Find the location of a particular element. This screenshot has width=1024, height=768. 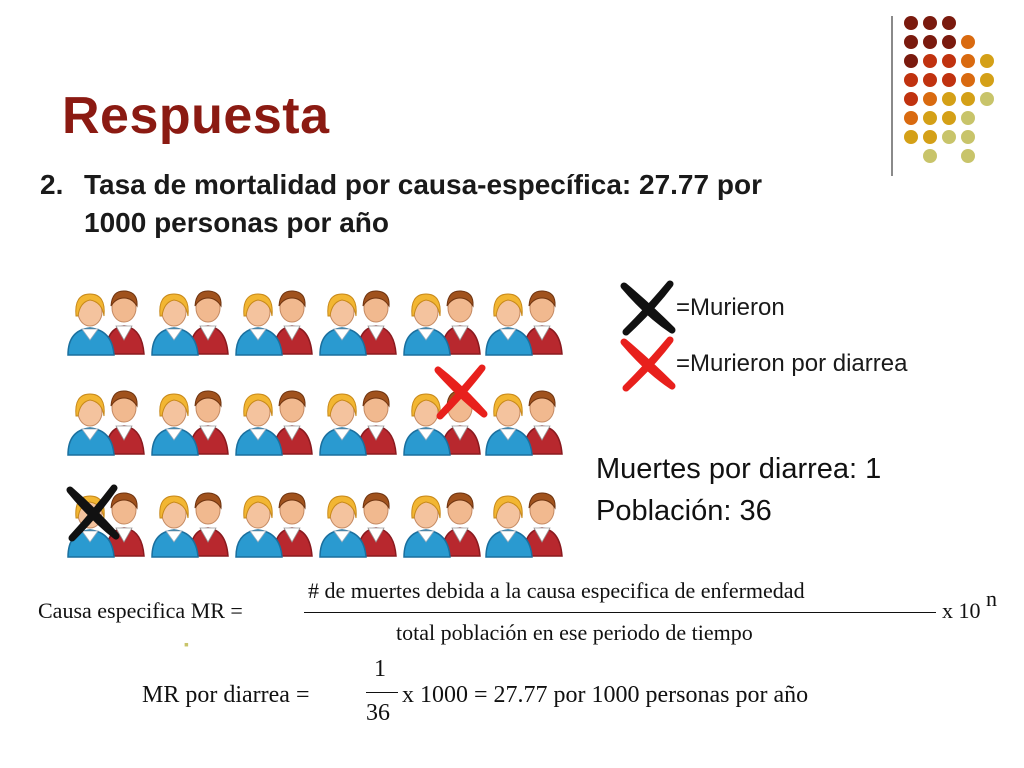

formula2-fraction-bar is located at coordinates (382, 692).